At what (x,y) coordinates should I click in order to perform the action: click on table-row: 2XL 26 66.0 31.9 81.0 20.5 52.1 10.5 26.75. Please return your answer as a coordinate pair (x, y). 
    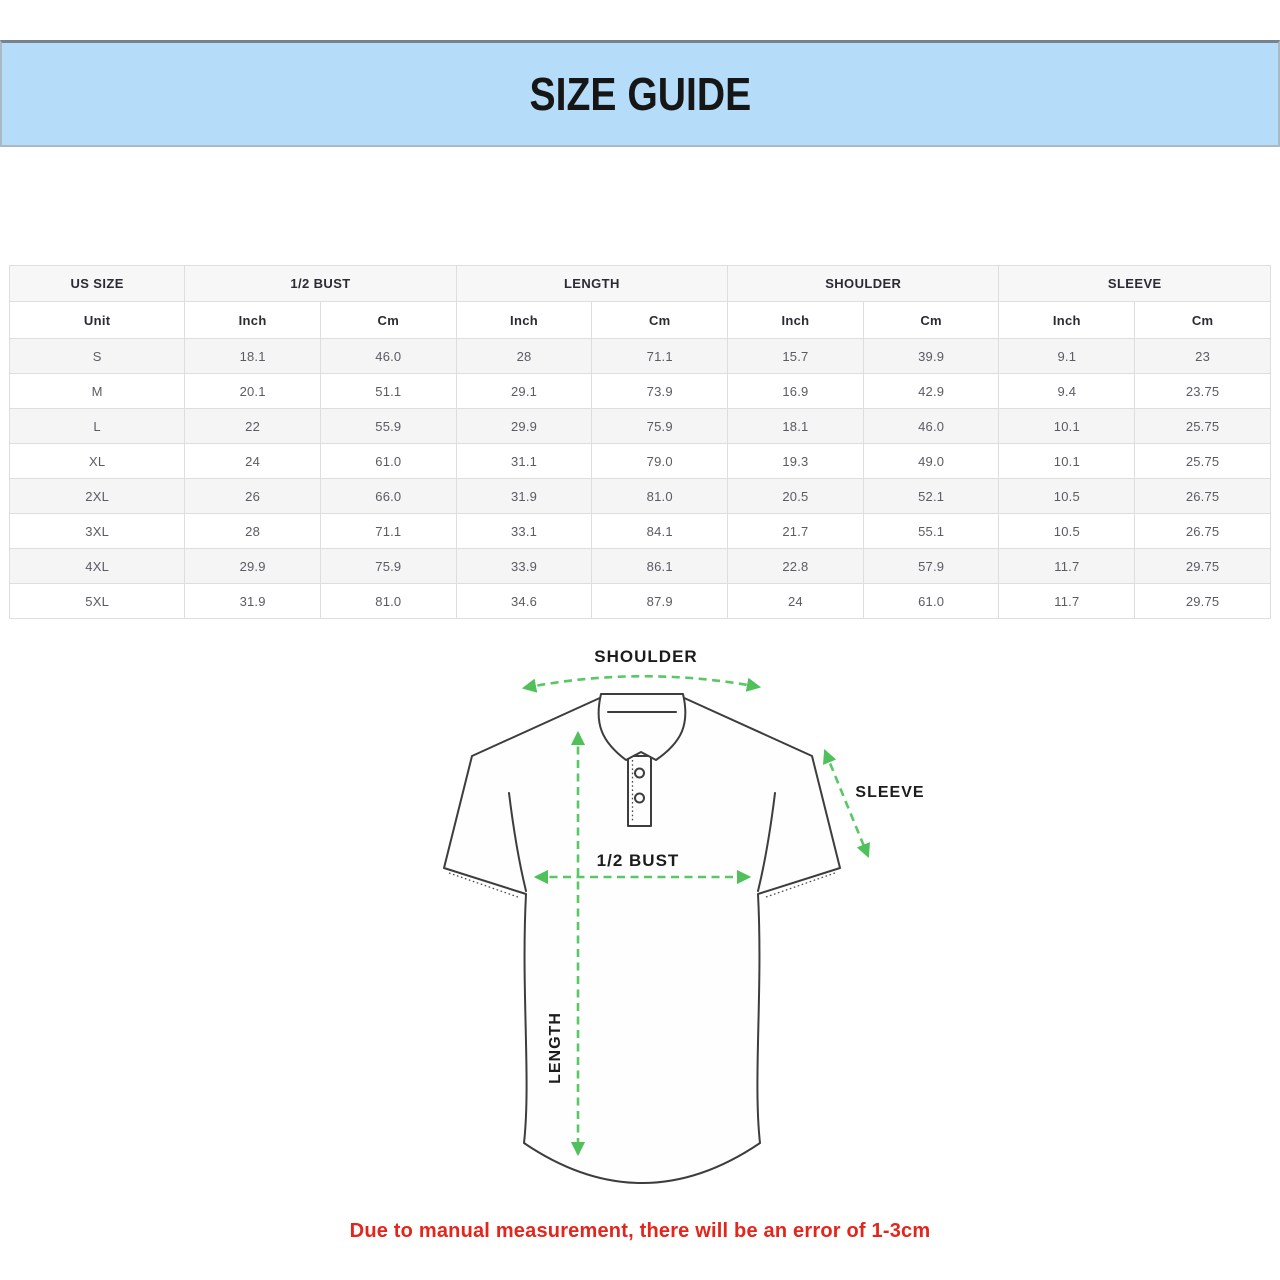
    Looking at the image, I should click on (639, 496).